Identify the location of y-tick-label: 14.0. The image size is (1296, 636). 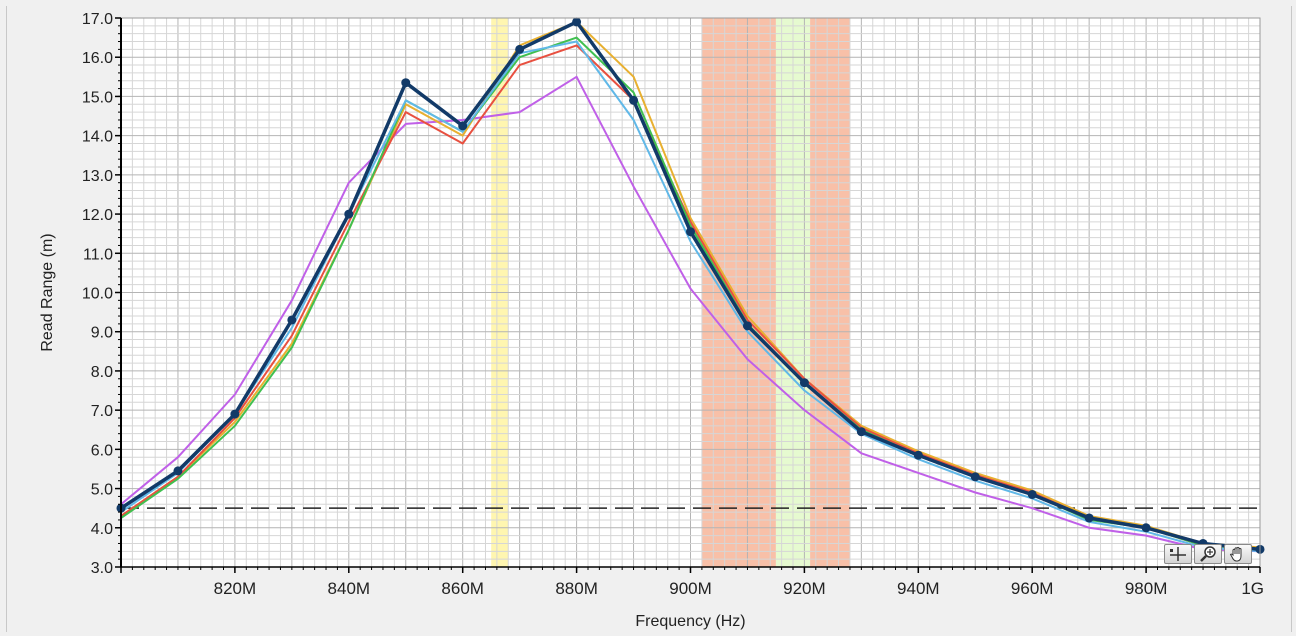
(97, 137).